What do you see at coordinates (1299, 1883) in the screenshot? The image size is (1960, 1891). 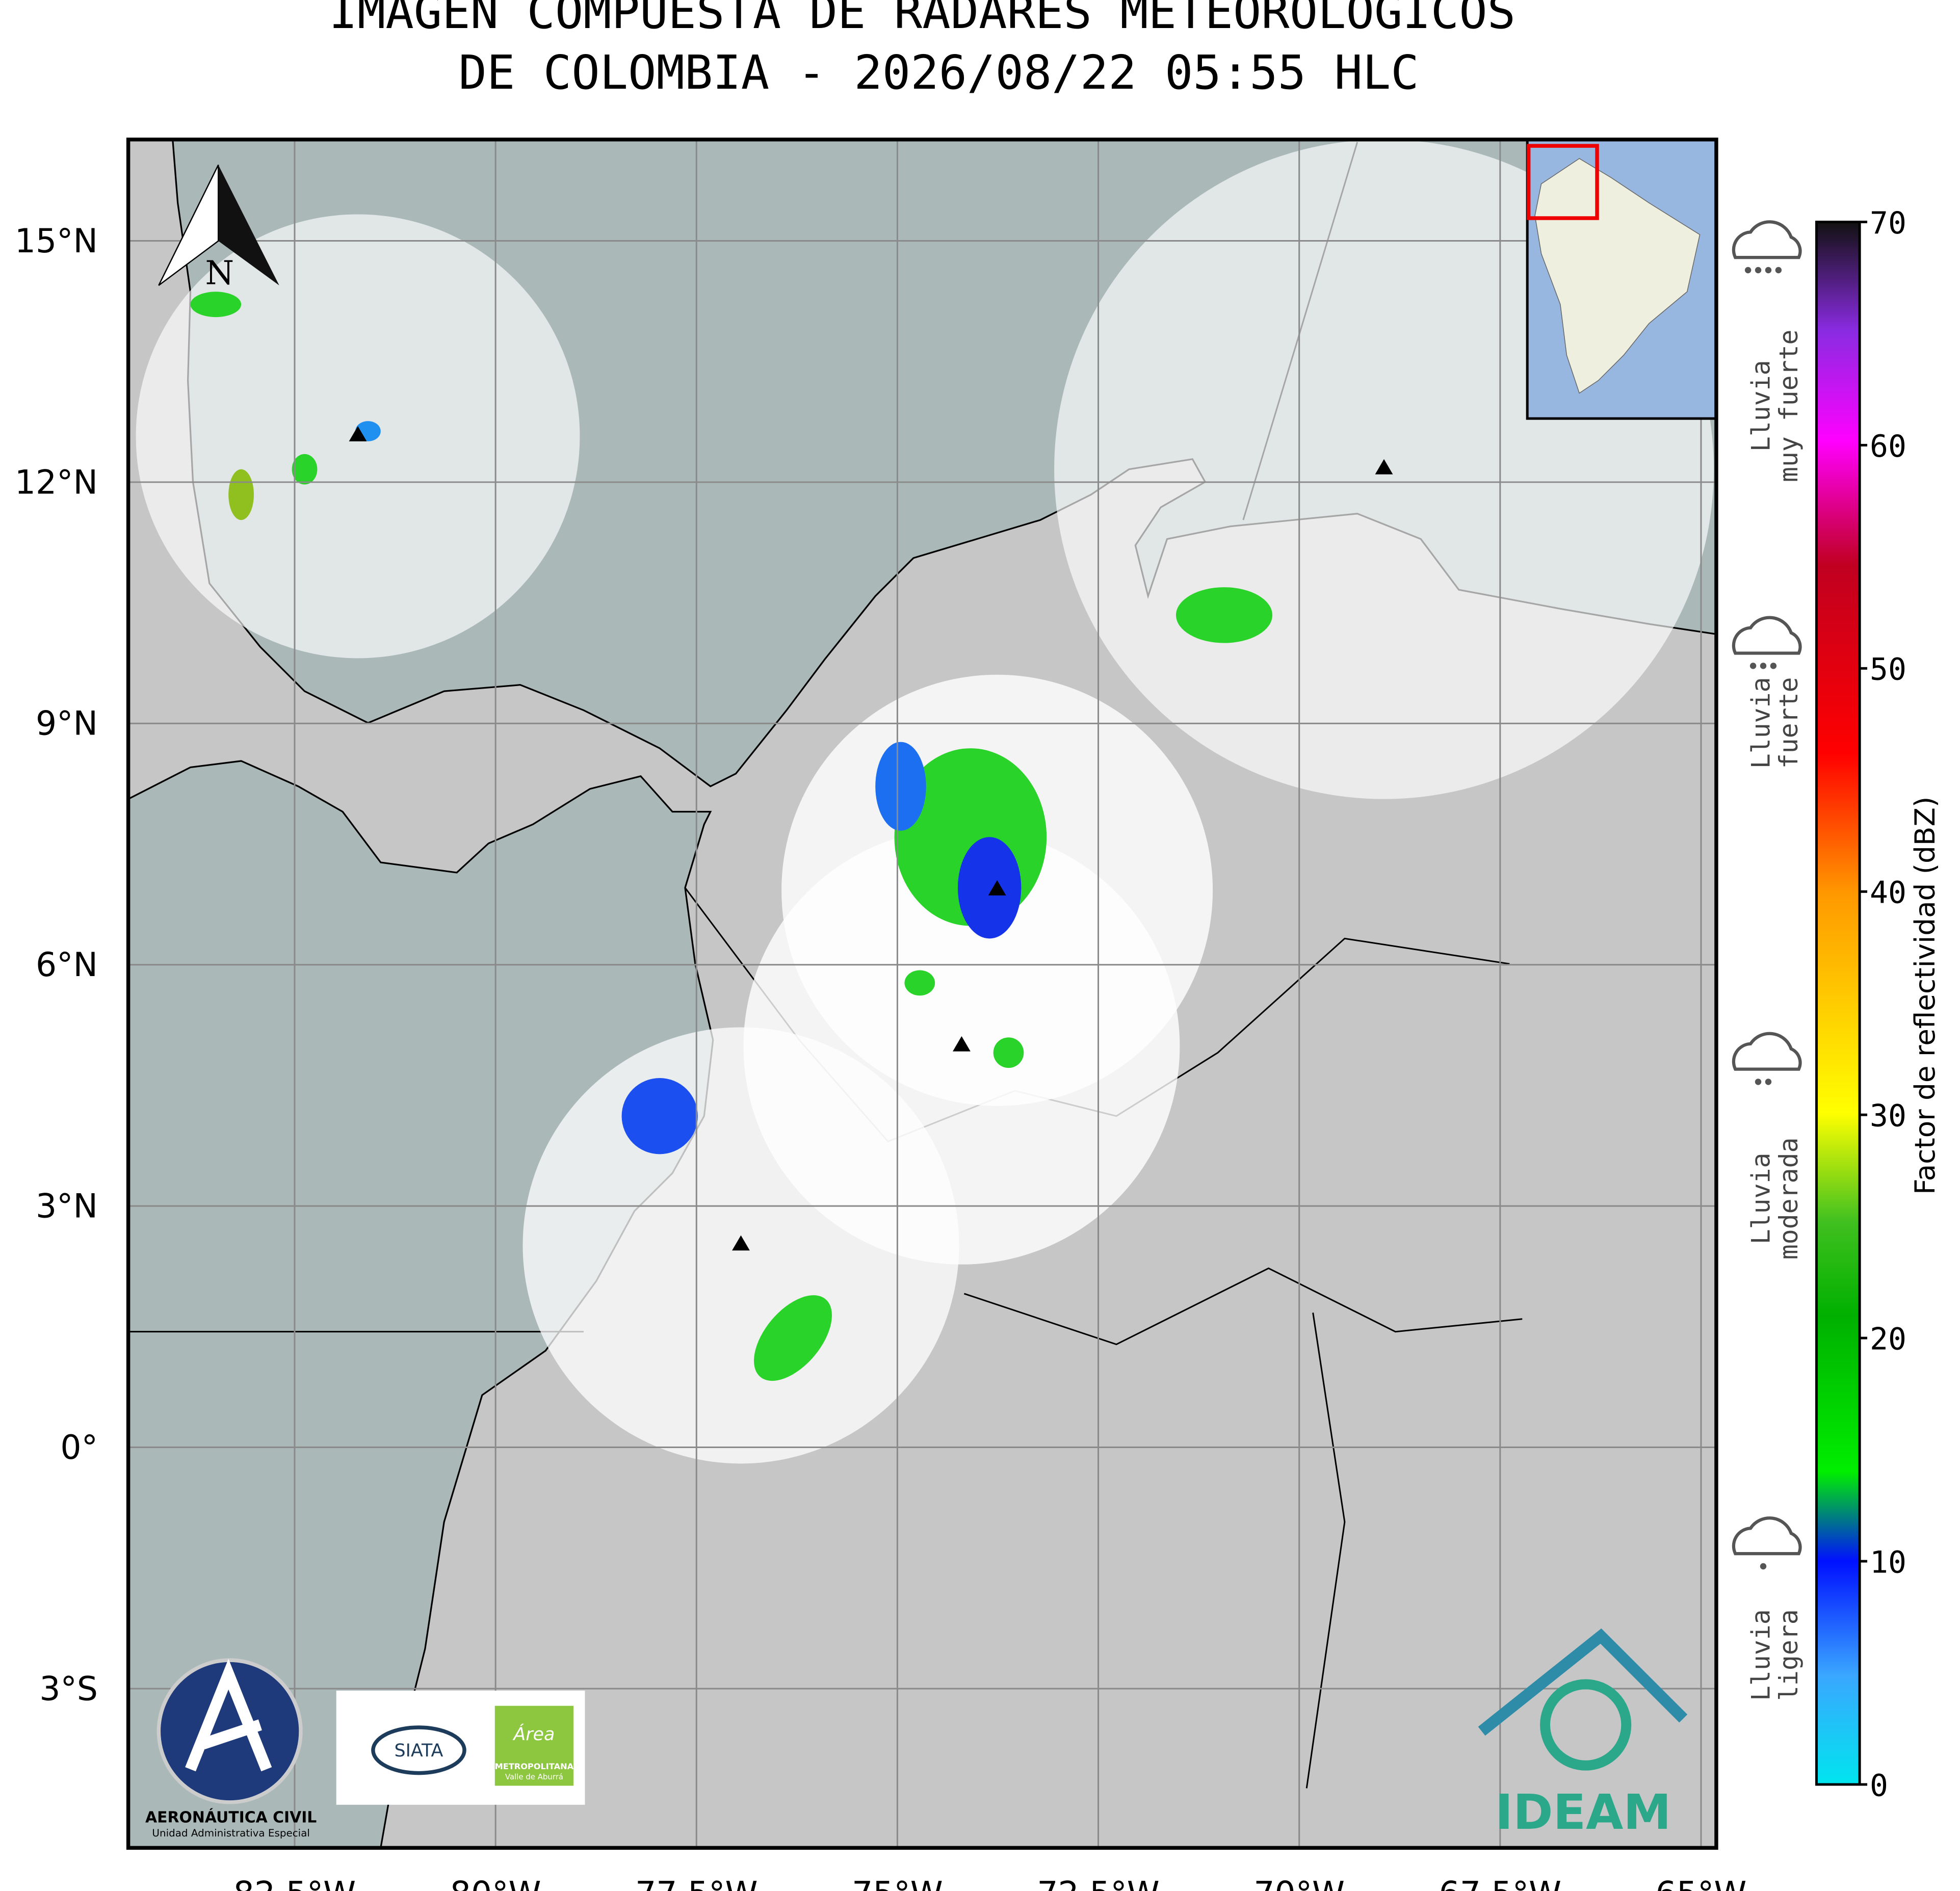 I see `x-tick-label: 70°W` at bounding box center [1299, 1883].